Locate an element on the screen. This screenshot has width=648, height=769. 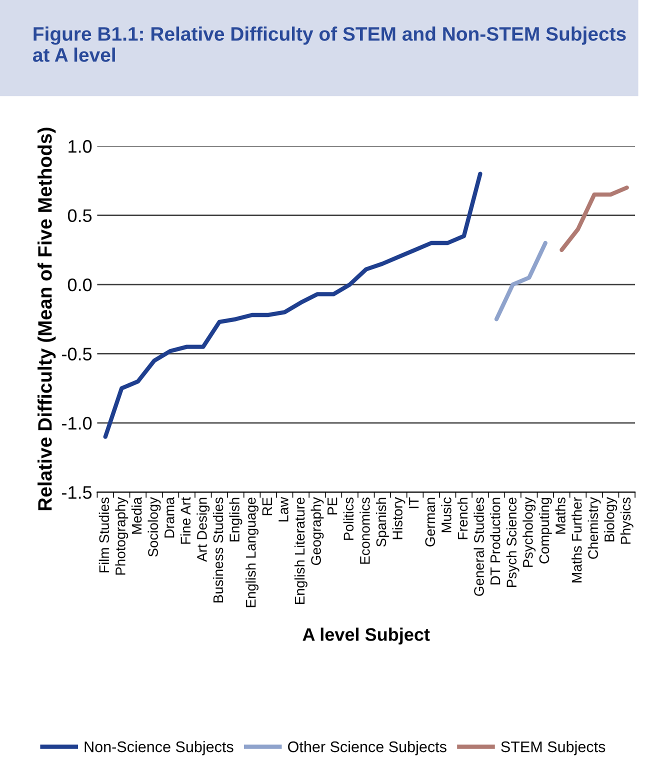
x-tick-label: Psychology is located at coordinates (529, 532).